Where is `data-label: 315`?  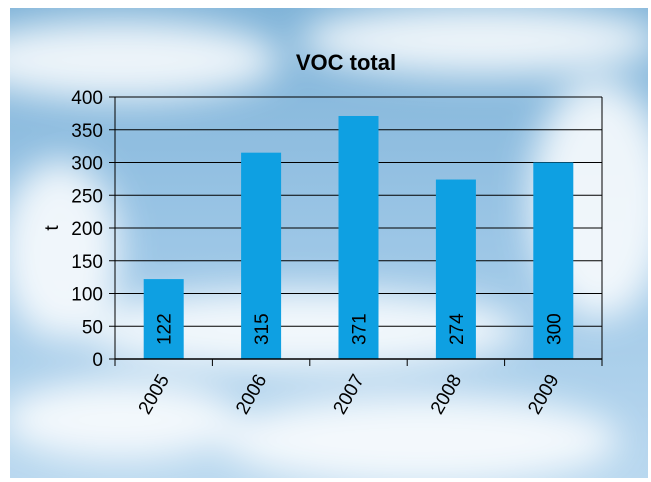
data-label: 315 is located at coordinates (262, 329).